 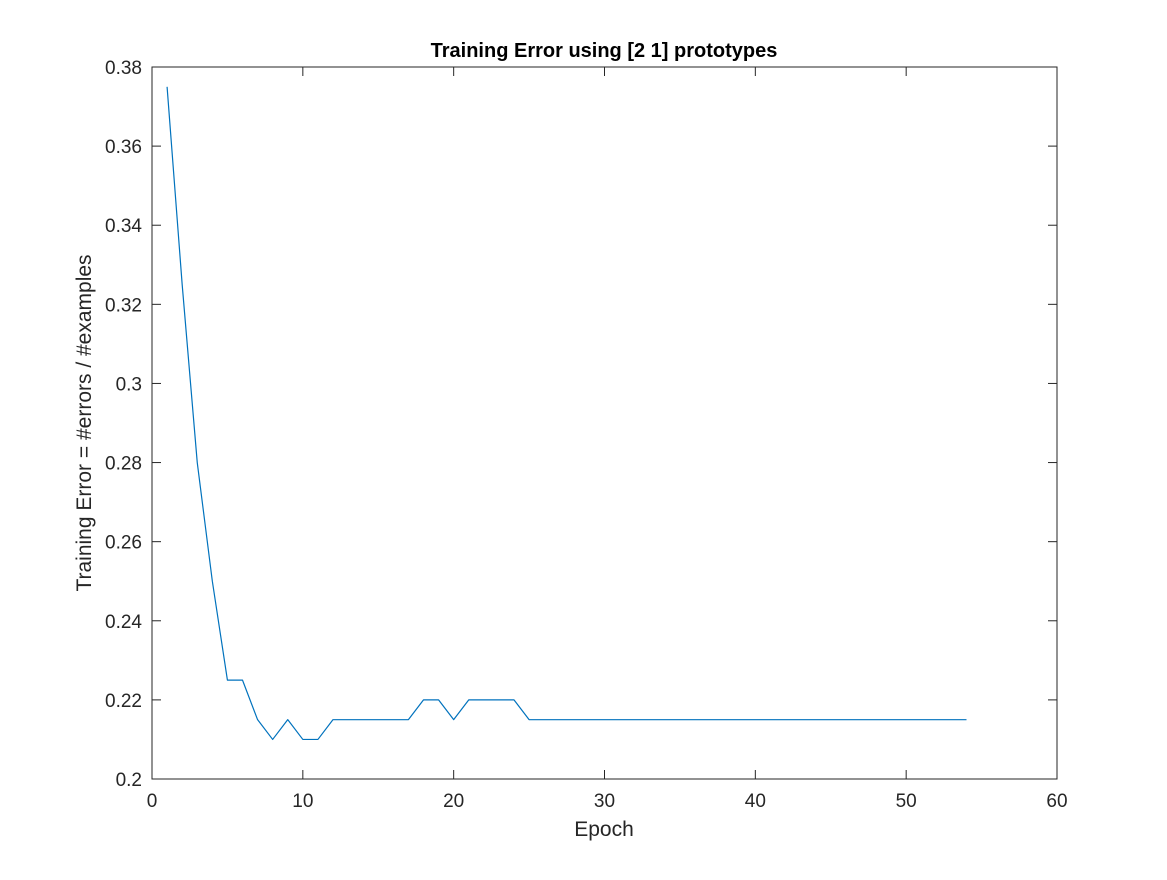 What do you see at coordinates (123, 226) in the screenshot?
I see `y-tick-label: 0.34` at bounding box center [123, 226].